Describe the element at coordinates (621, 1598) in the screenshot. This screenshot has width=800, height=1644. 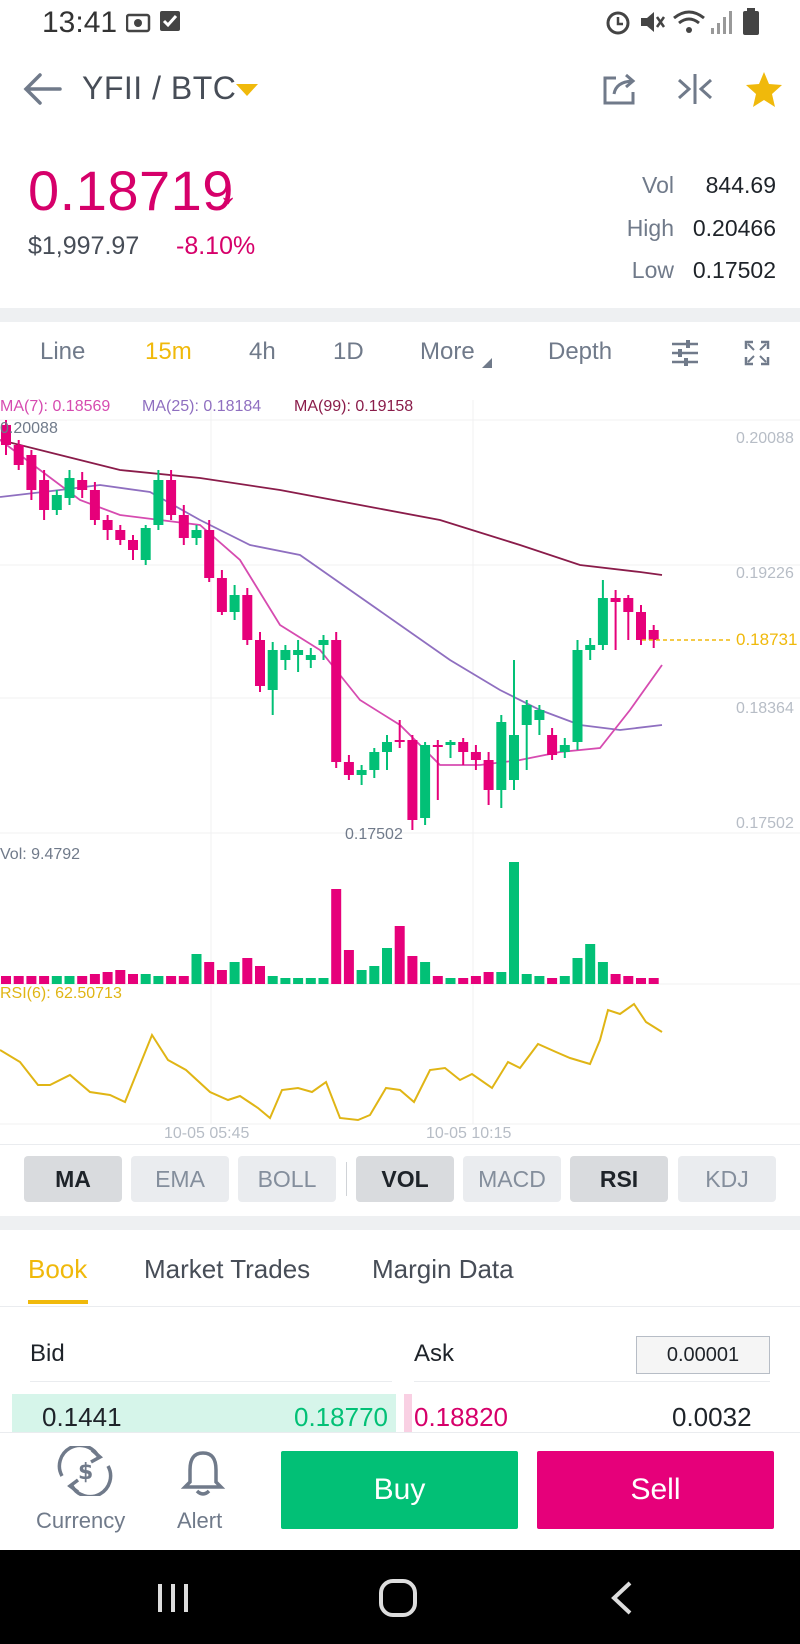
I see `back-nav-icon` at that location.